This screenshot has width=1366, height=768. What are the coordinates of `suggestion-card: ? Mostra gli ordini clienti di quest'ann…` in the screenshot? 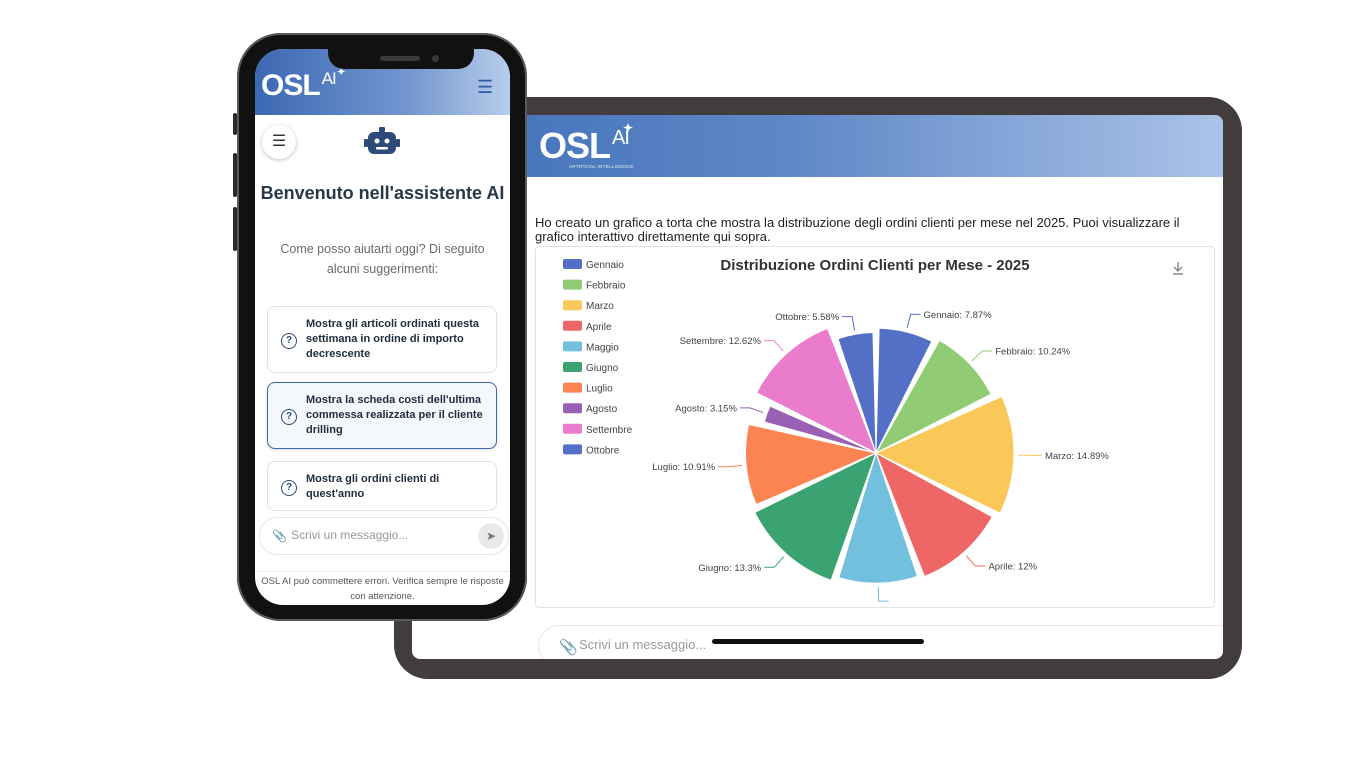 It's located at (382, 486).